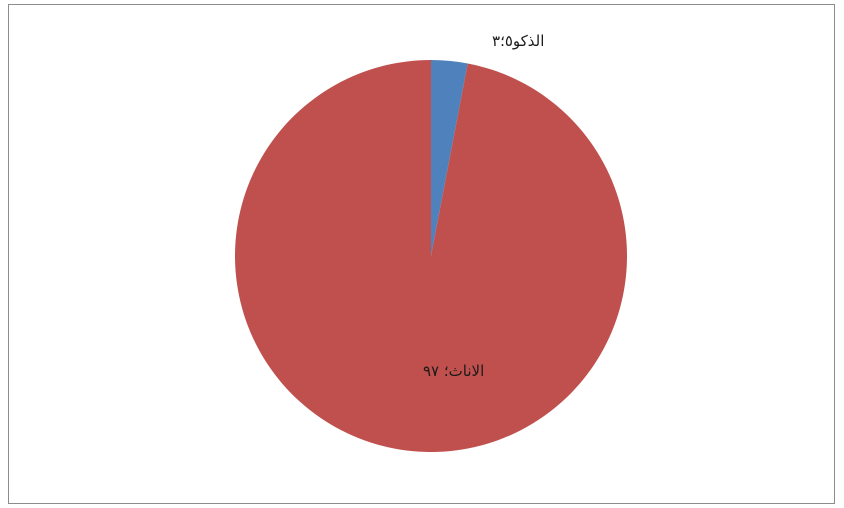  Describe the element at coordinates (449, 158) in the screenshot. I see `pie-slice-male` at that location.